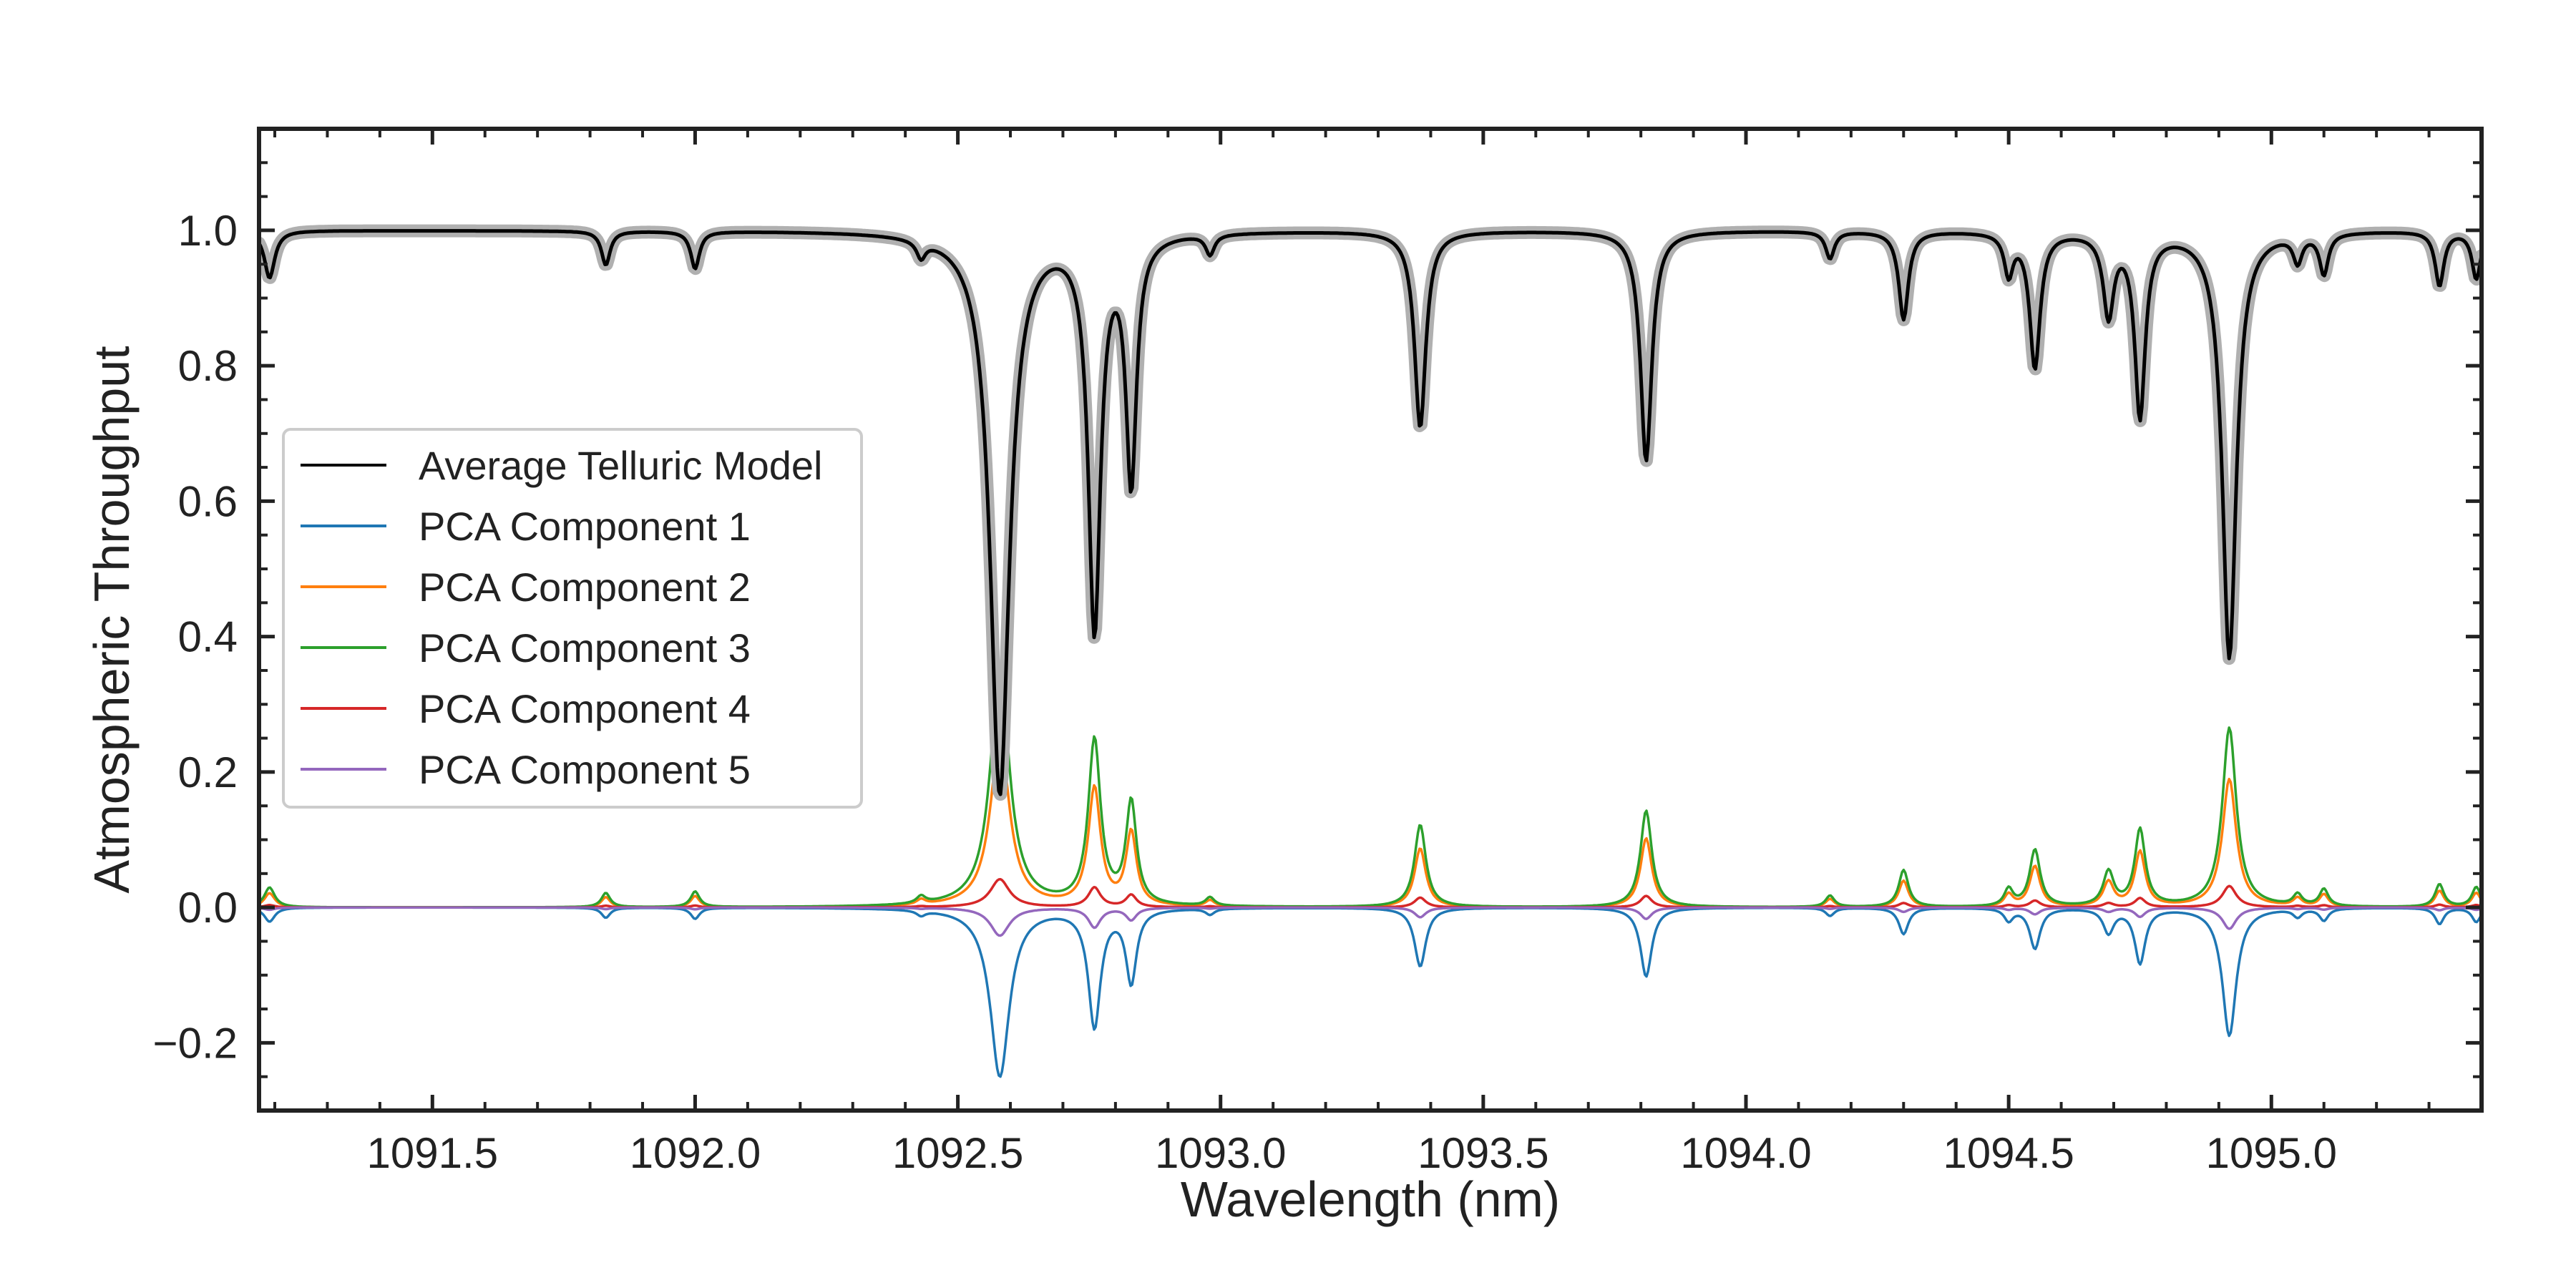 The height and width of the screenshot is (1288, 2576). I want to click on x-tick-label: 1094.5, so click(2008, 1153).